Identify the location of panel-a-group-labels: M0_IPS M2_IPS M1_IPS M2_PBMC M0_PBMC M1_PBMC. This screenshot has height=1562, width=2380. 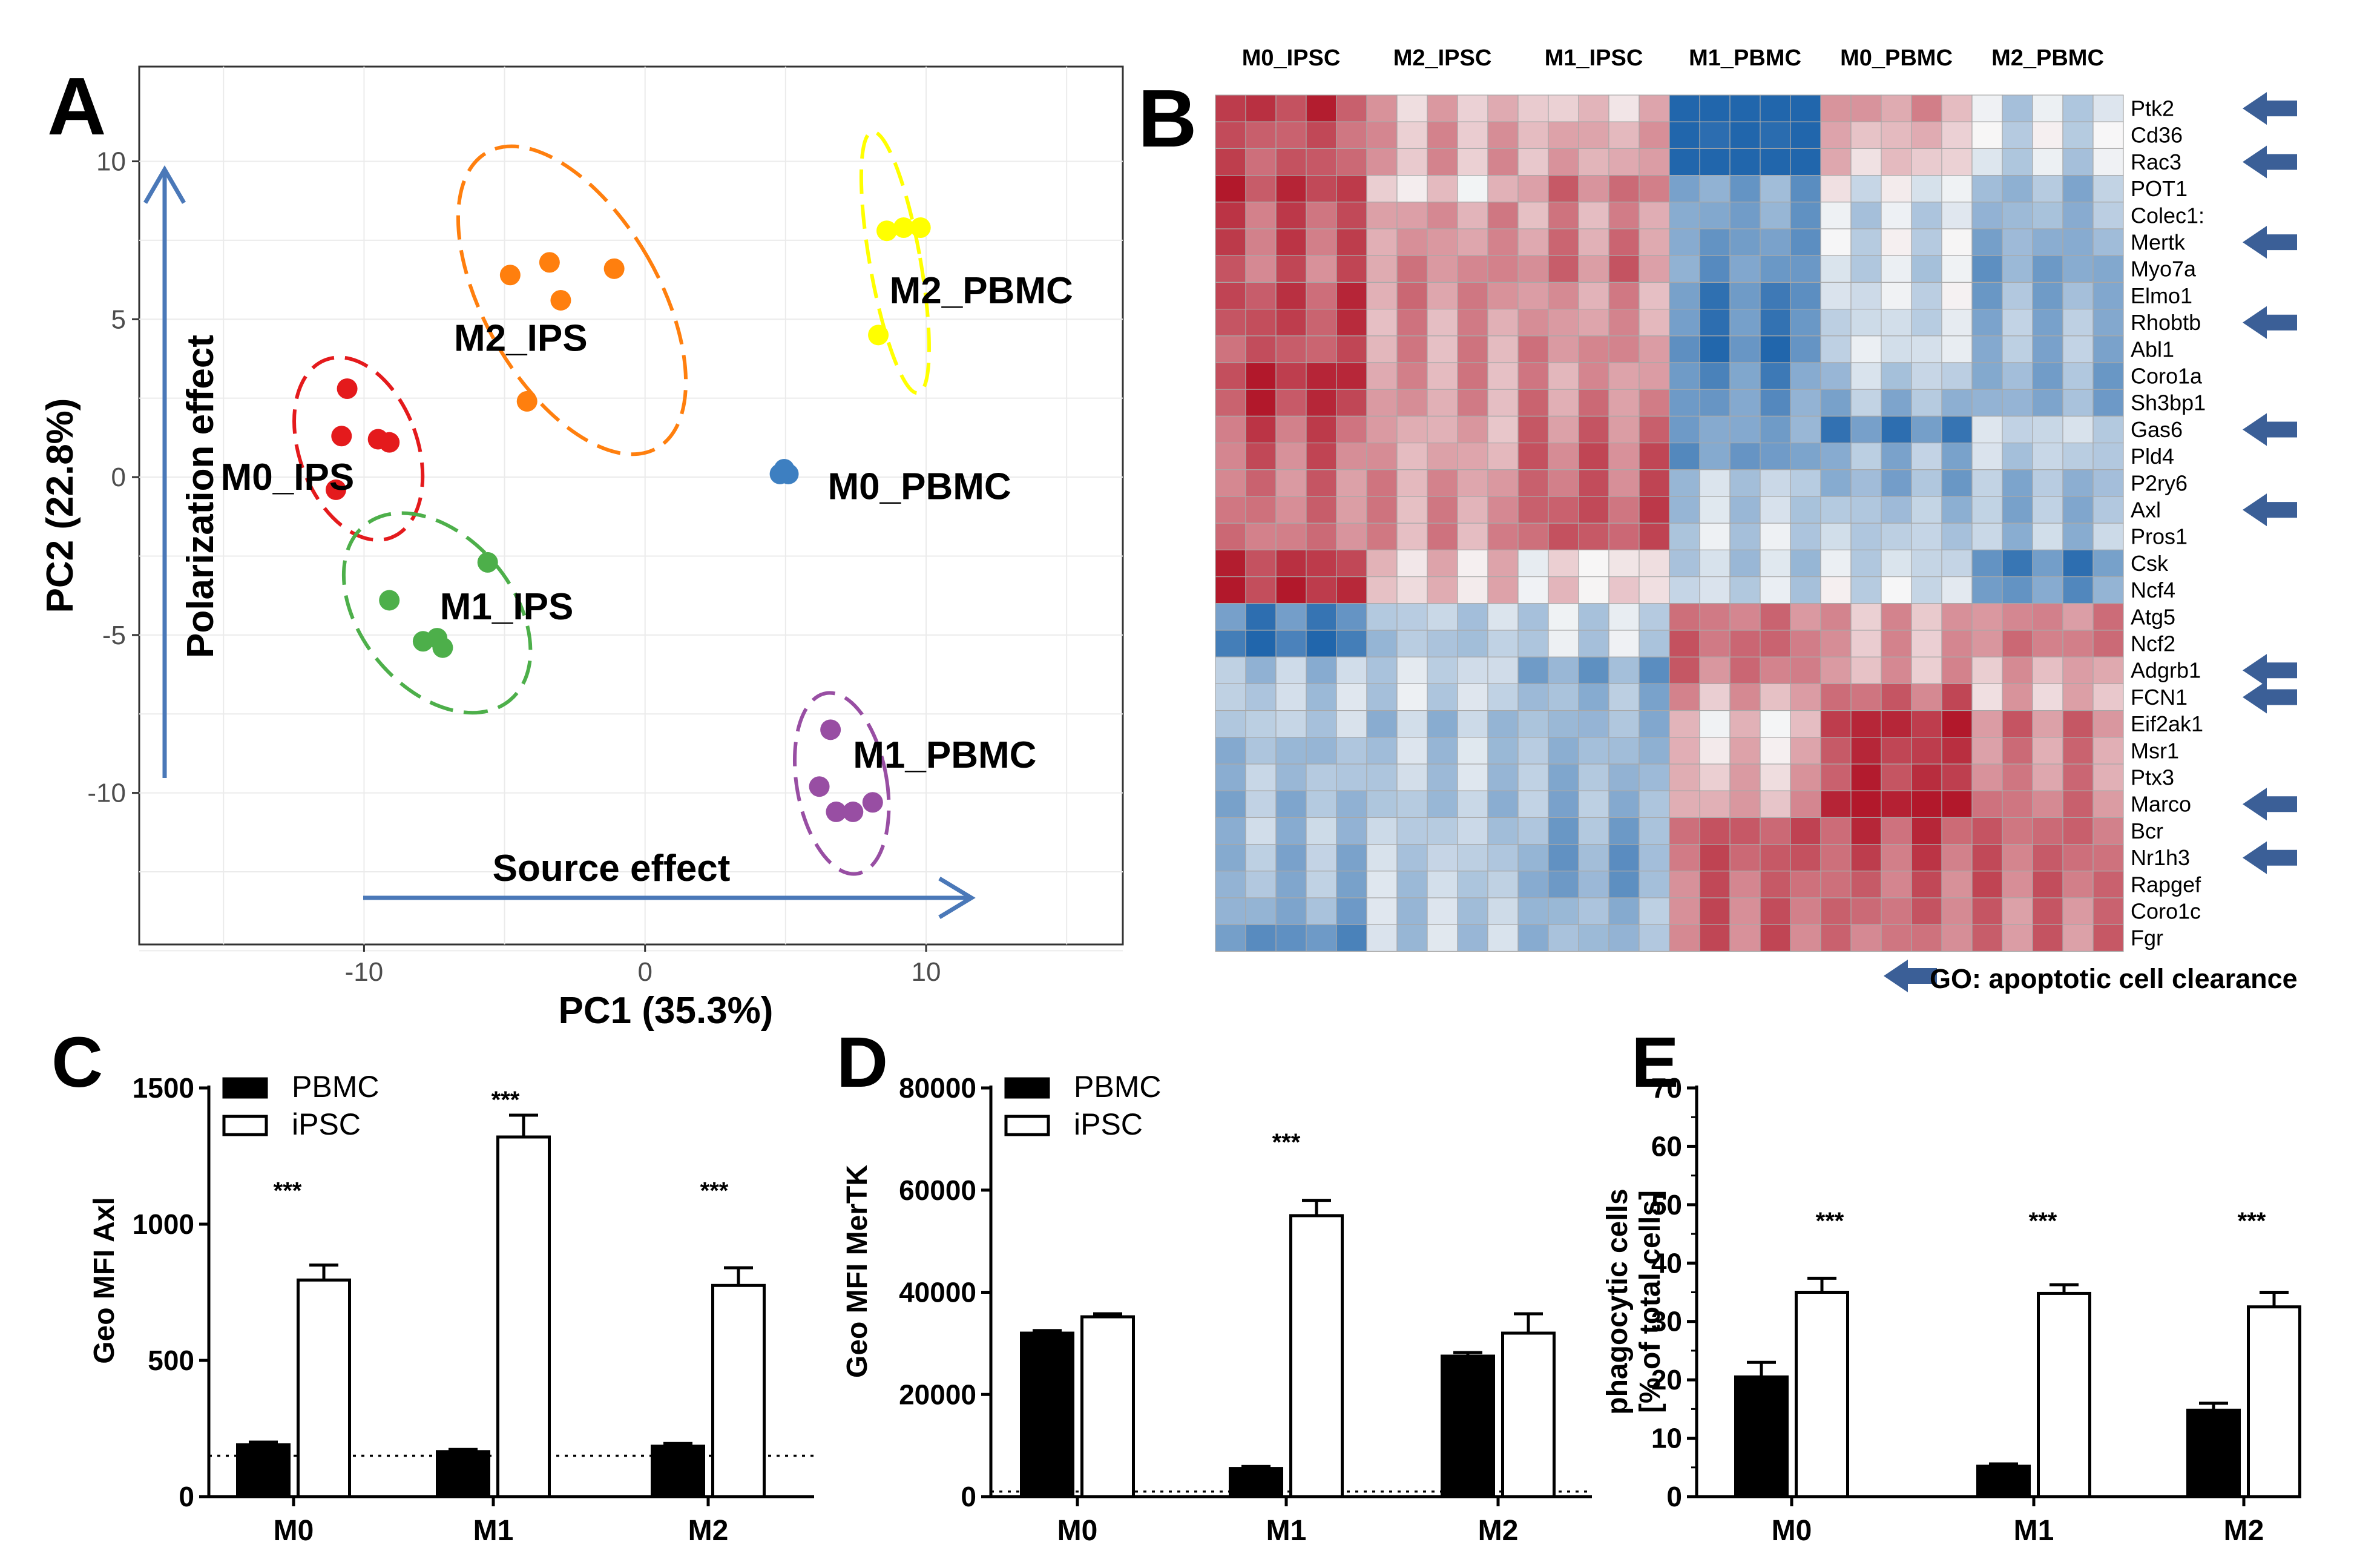
(647, 523).